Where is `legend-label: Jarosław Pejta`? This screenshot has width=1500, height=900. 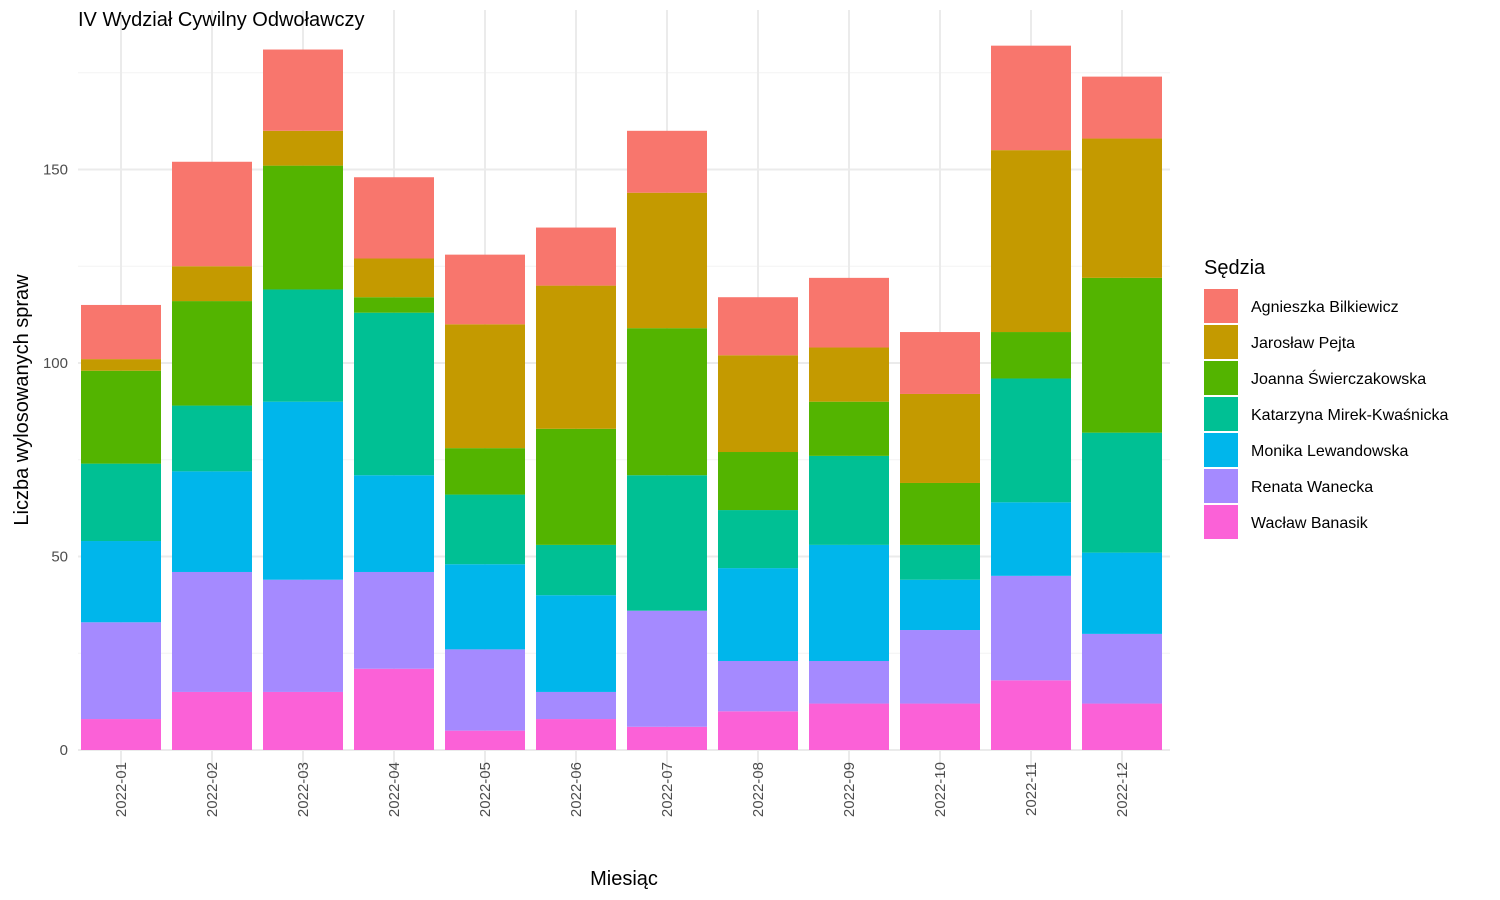 legend-label: Jarosław Pejta is located at coordinates (1303, 343).